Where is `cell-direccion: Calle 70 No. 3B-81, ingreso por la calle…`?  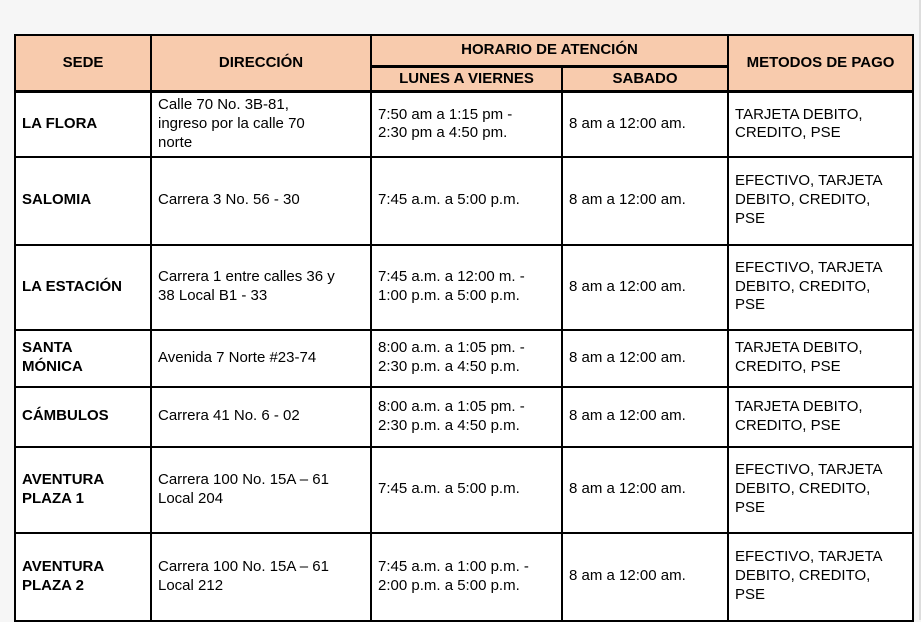
cell-direccion: Calle 70 No. 3B-81, ingreso por la calle… is located at coordinates (261, 124).